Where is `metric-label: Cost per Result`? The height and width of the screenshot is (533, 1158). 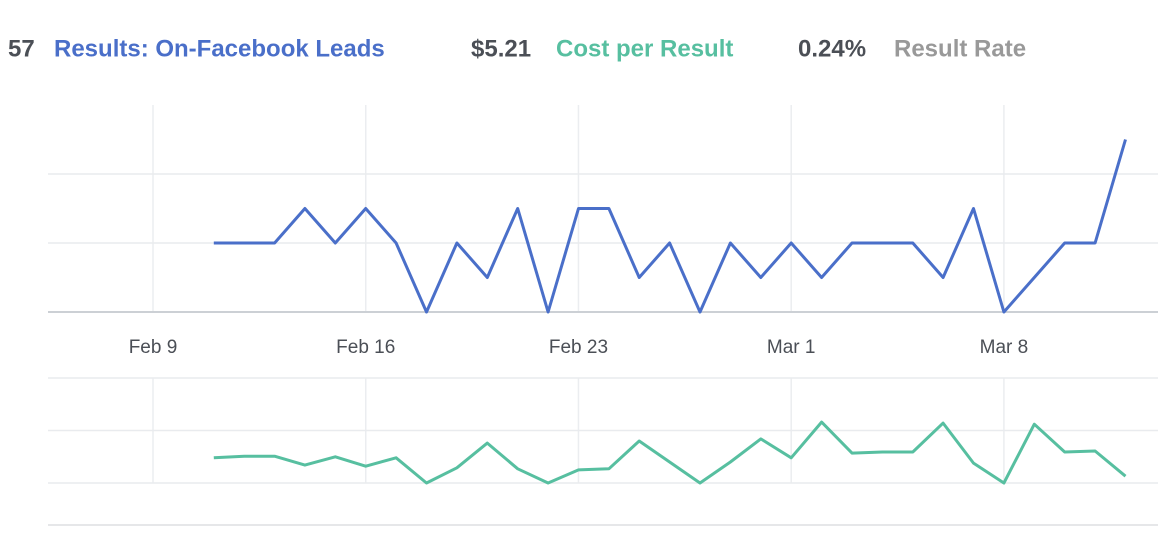
metric-label: Cost per Result is located at coordinates (644, 48).